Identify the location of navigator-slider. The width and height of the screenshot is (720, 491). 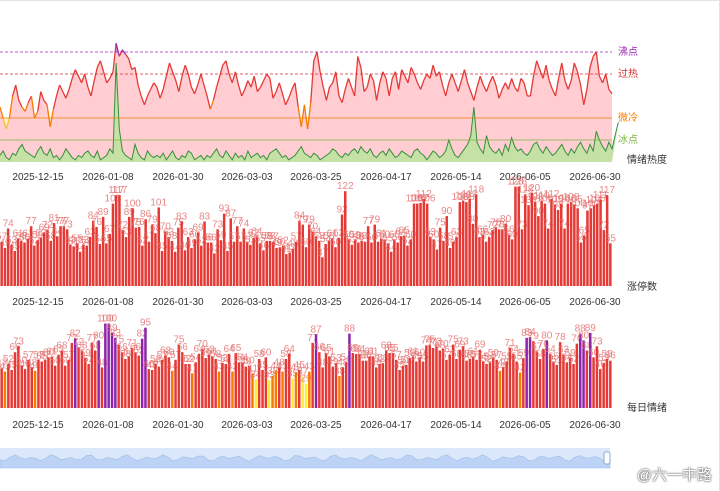
(305, 458).